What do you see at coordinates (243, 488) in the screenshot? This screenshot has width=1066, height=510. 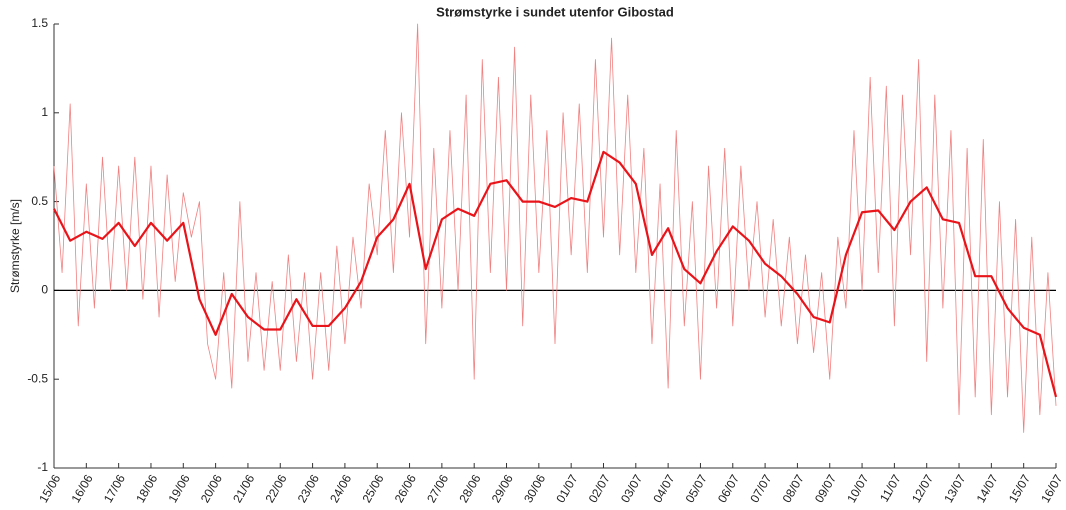 I see `x-tick-label: 21/06` at bounding box center [243, 488].